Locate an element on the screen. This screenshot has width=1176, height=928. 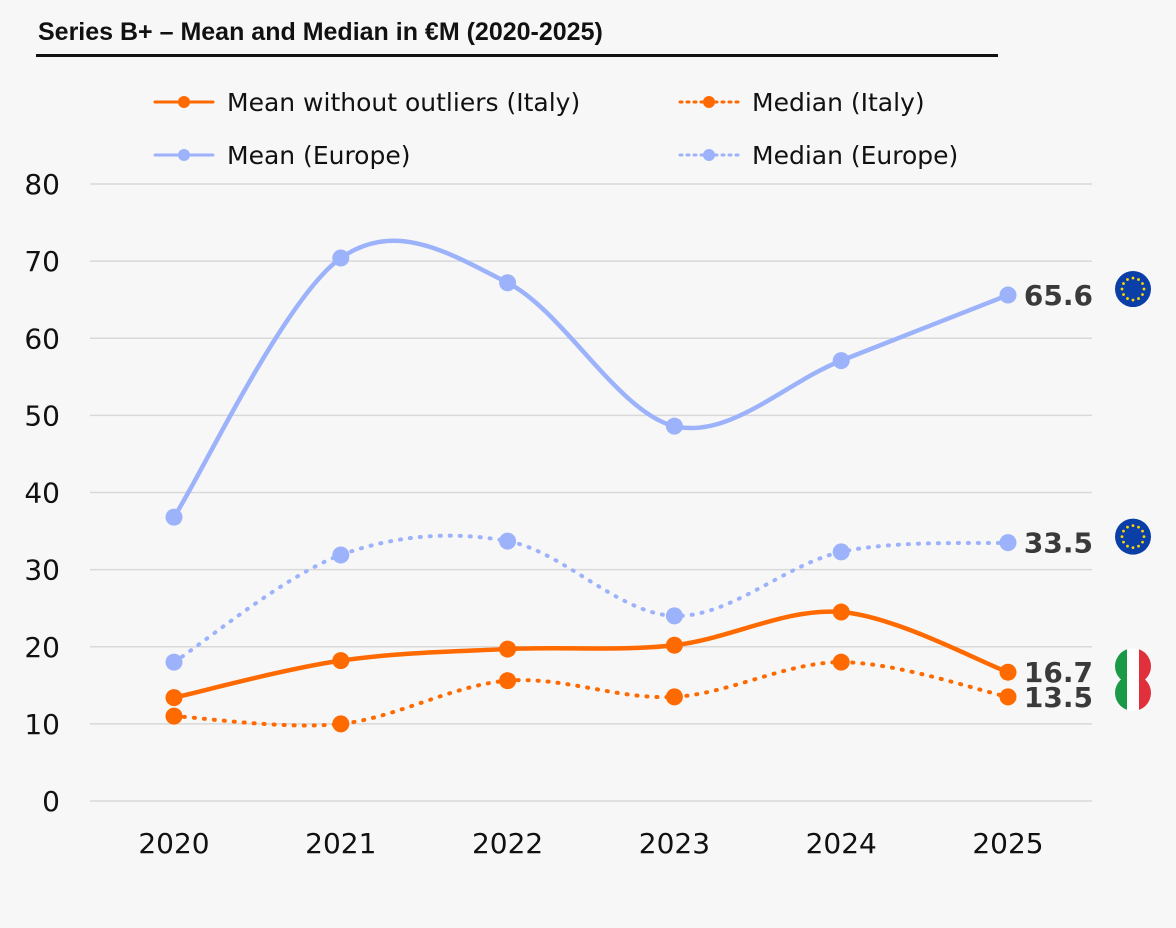
y-tick-label: 30 is located at coordinates (42, 570).